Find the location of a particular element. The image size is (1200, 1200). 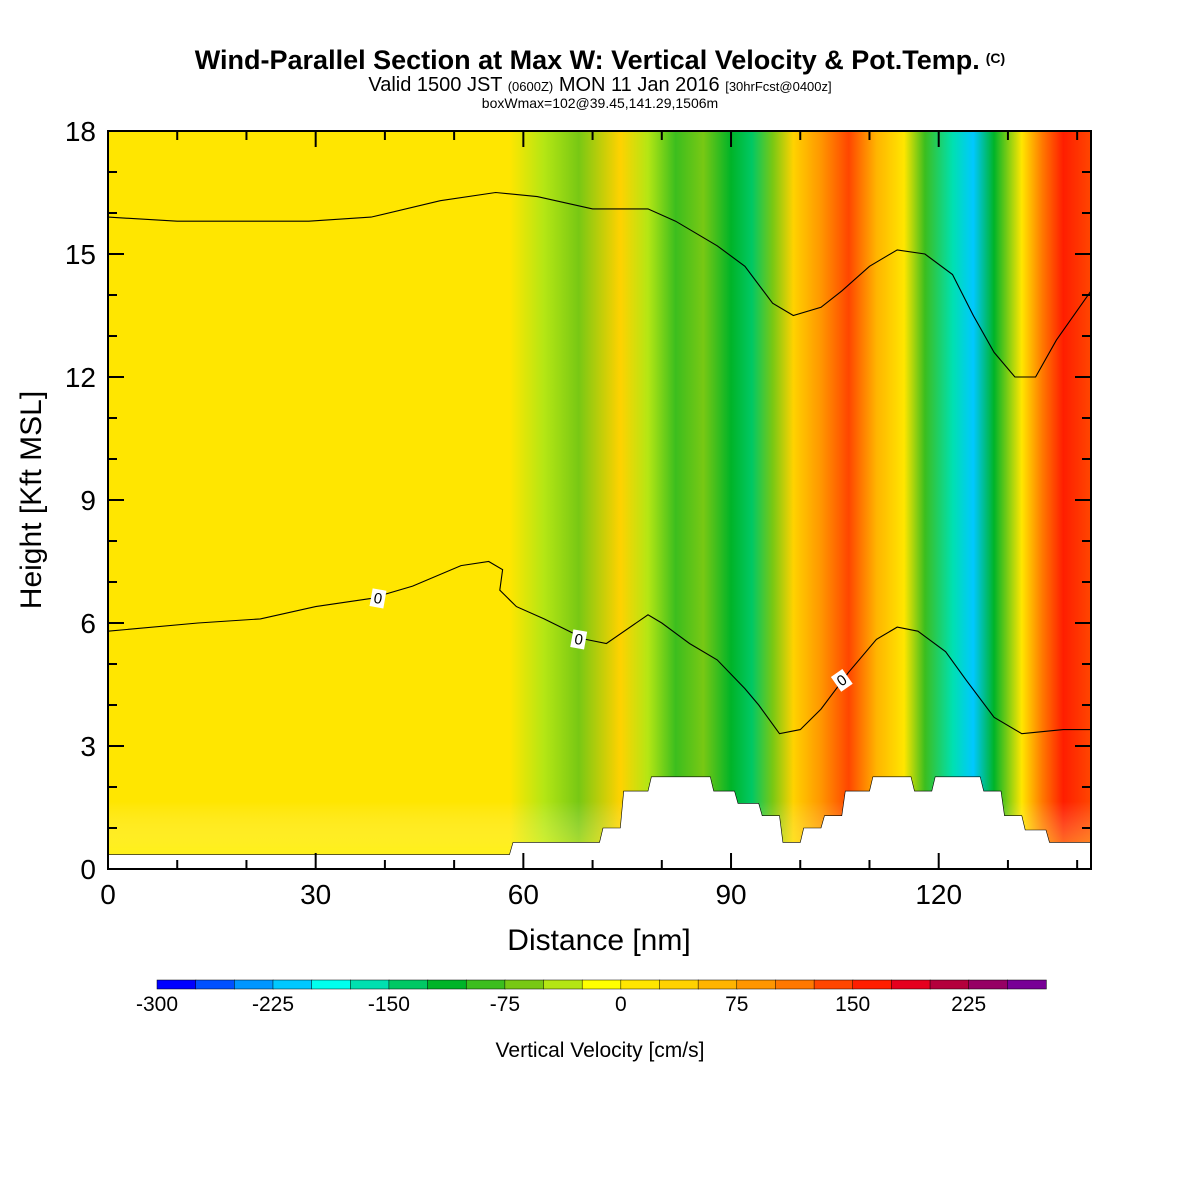

valid-date: MON 11 Jan 2016 is located at coordinates (639, 85).